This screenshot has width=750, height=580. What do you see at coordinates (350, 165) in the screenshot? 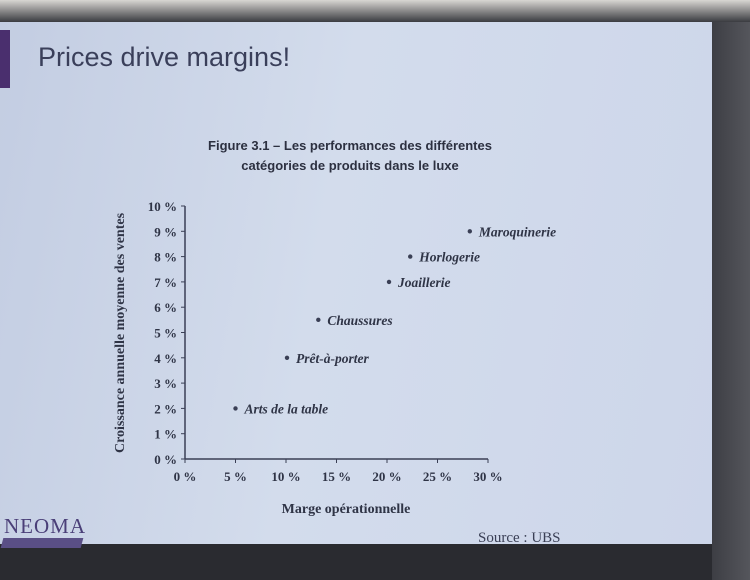
I see `figure-title-line2: catégories de produits dans le luxe` at bounding box center [350, 165].